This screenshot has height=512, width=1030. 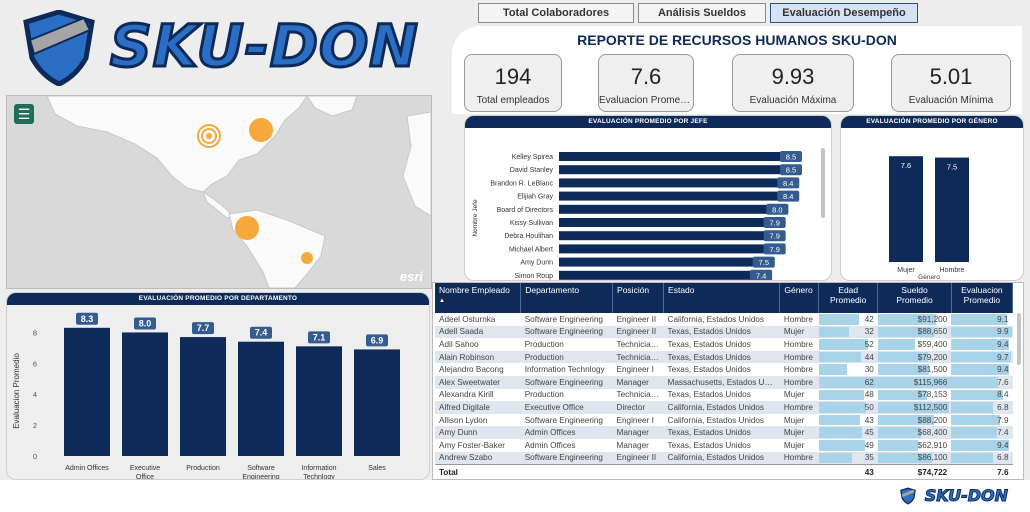 What do you see at coordinates (1019, 339) in the screenshot?
I see `table-scrollbar` at bounding box center [1019, 339].